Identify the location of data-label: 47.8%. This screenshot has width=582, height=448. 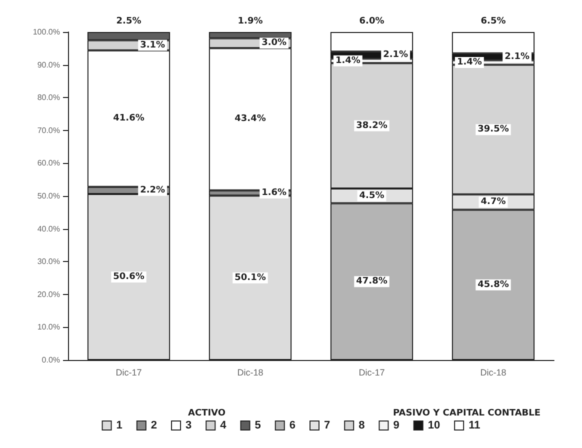
(372, 281).